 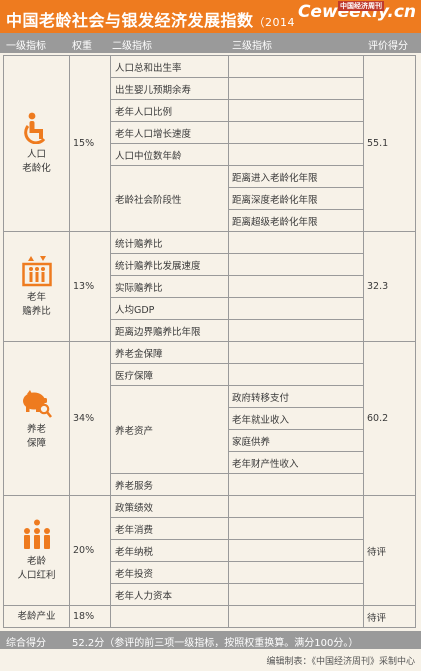 What do you see at coordinates (169, 528) in the screenshot?
I see `level2-cell: 老年消费` at bounding box center [169, 528].